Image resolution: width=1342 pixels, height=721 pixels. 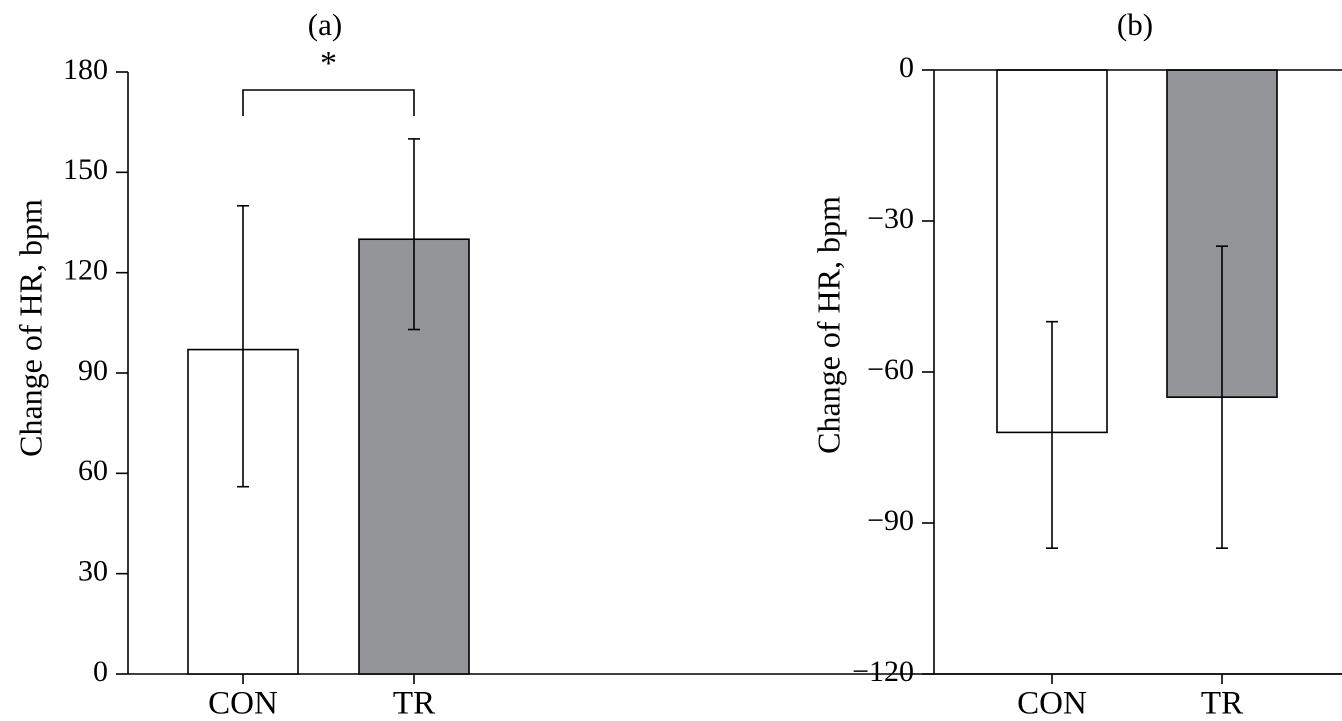 What do you see at coordinates (100, 671) in the screenshot?
I see `panel-a-y-tick-label: 0` at bounding box center [100, 671].